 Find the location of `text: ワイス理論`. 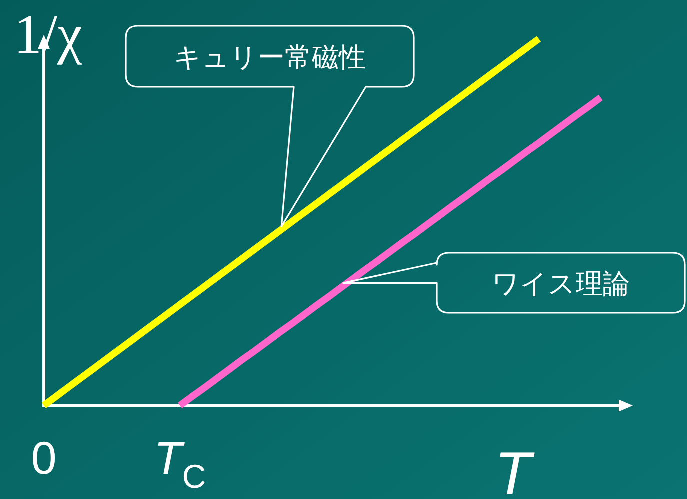

text: ワイス理論 is located at coordinates (561, 284).